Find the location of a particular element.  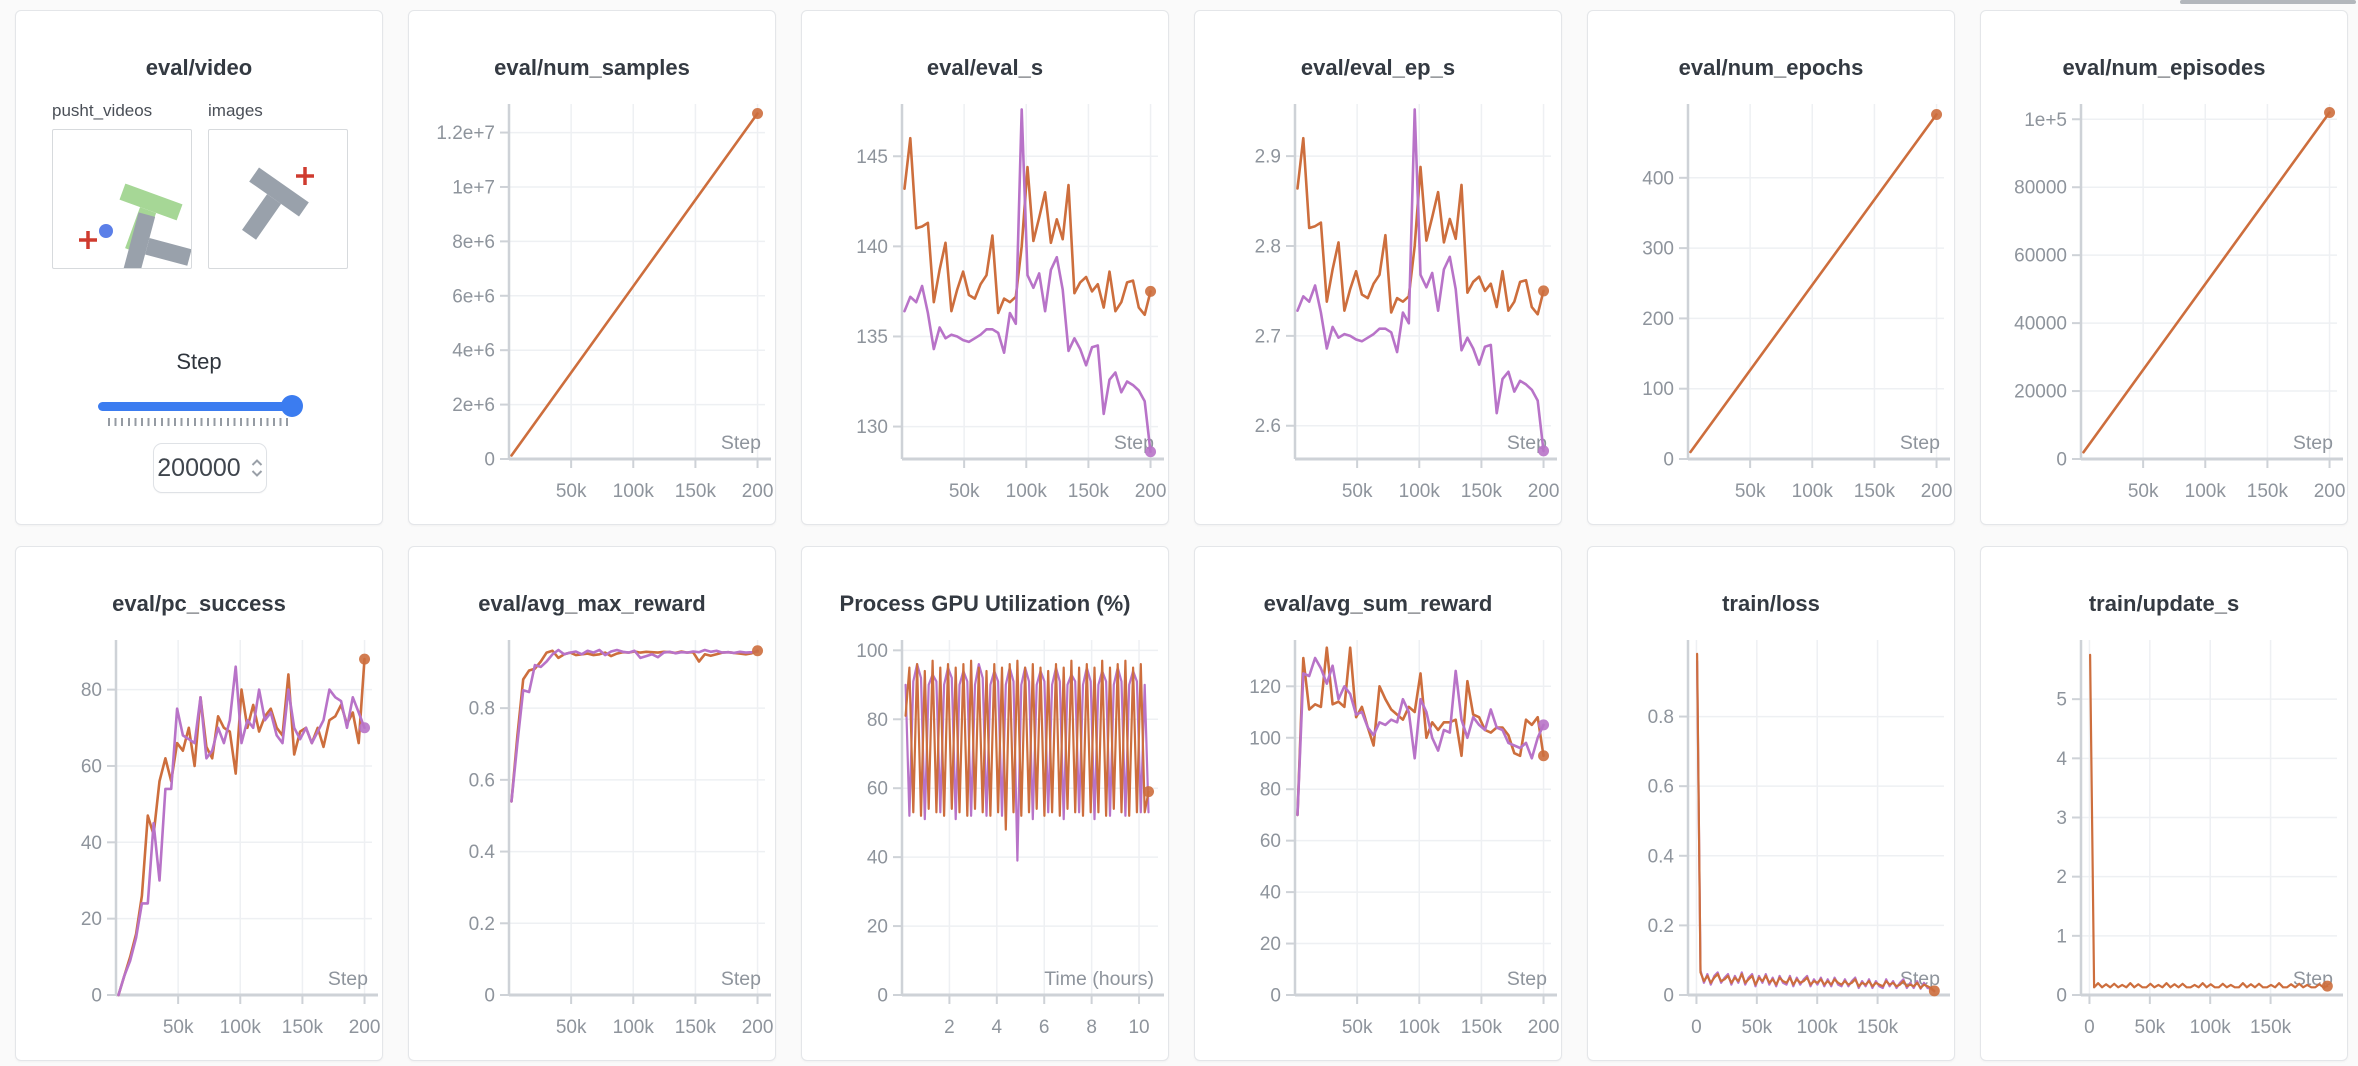

chart-eval-eval-ep-s: 2.6 2.7 2.8 2.9 50k 100k 150k 200 Step is located at coordinates (1378, 308).